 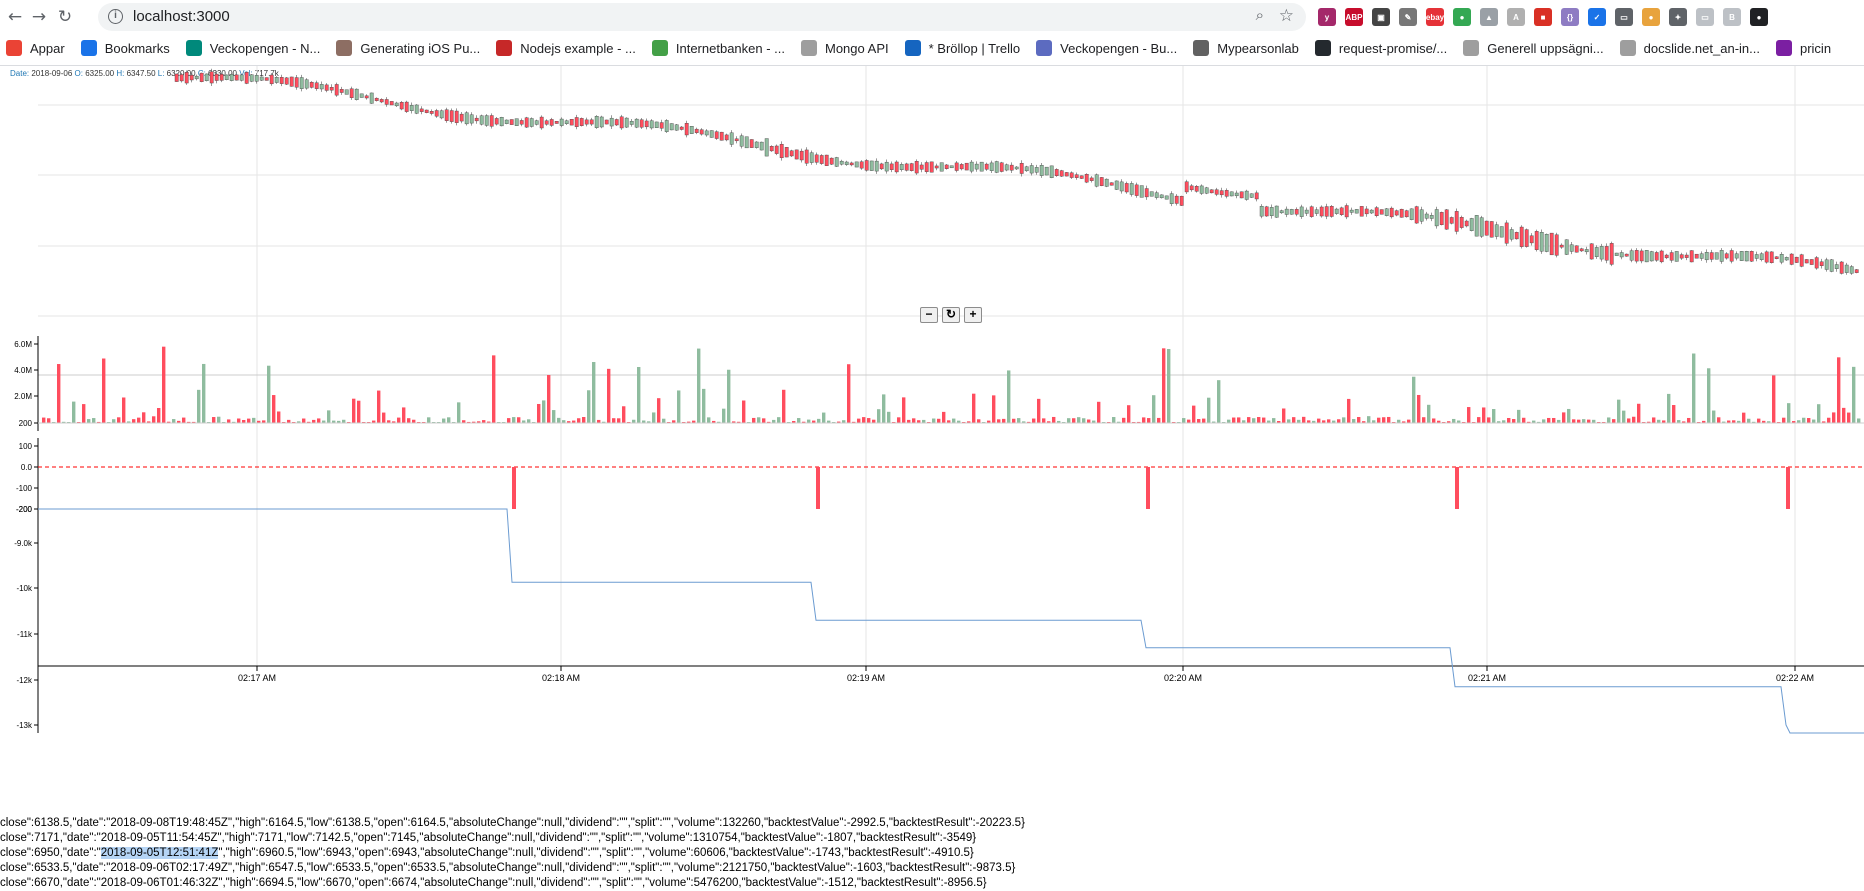 I want to click on zoom-out-button: −, so click(x=929, y=315).